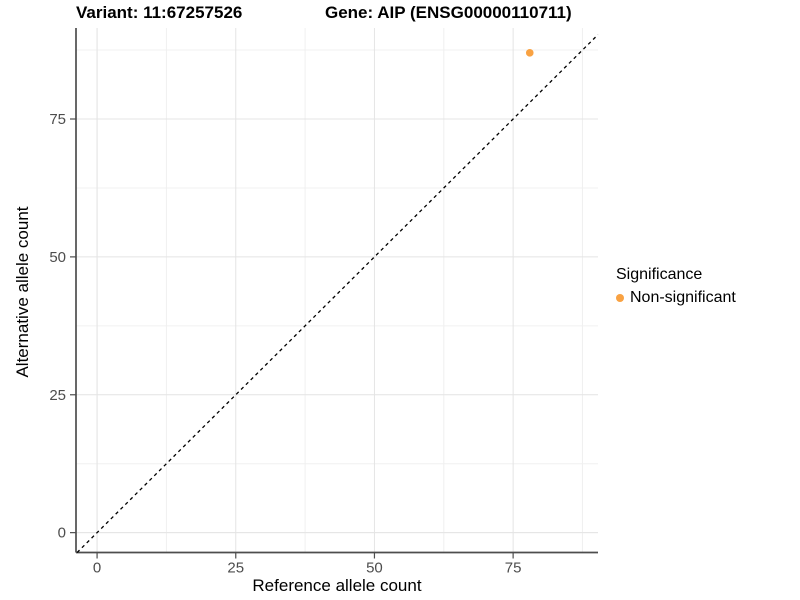  I want to click on y-axis-title: Alternative allele count, so click(22, 292).